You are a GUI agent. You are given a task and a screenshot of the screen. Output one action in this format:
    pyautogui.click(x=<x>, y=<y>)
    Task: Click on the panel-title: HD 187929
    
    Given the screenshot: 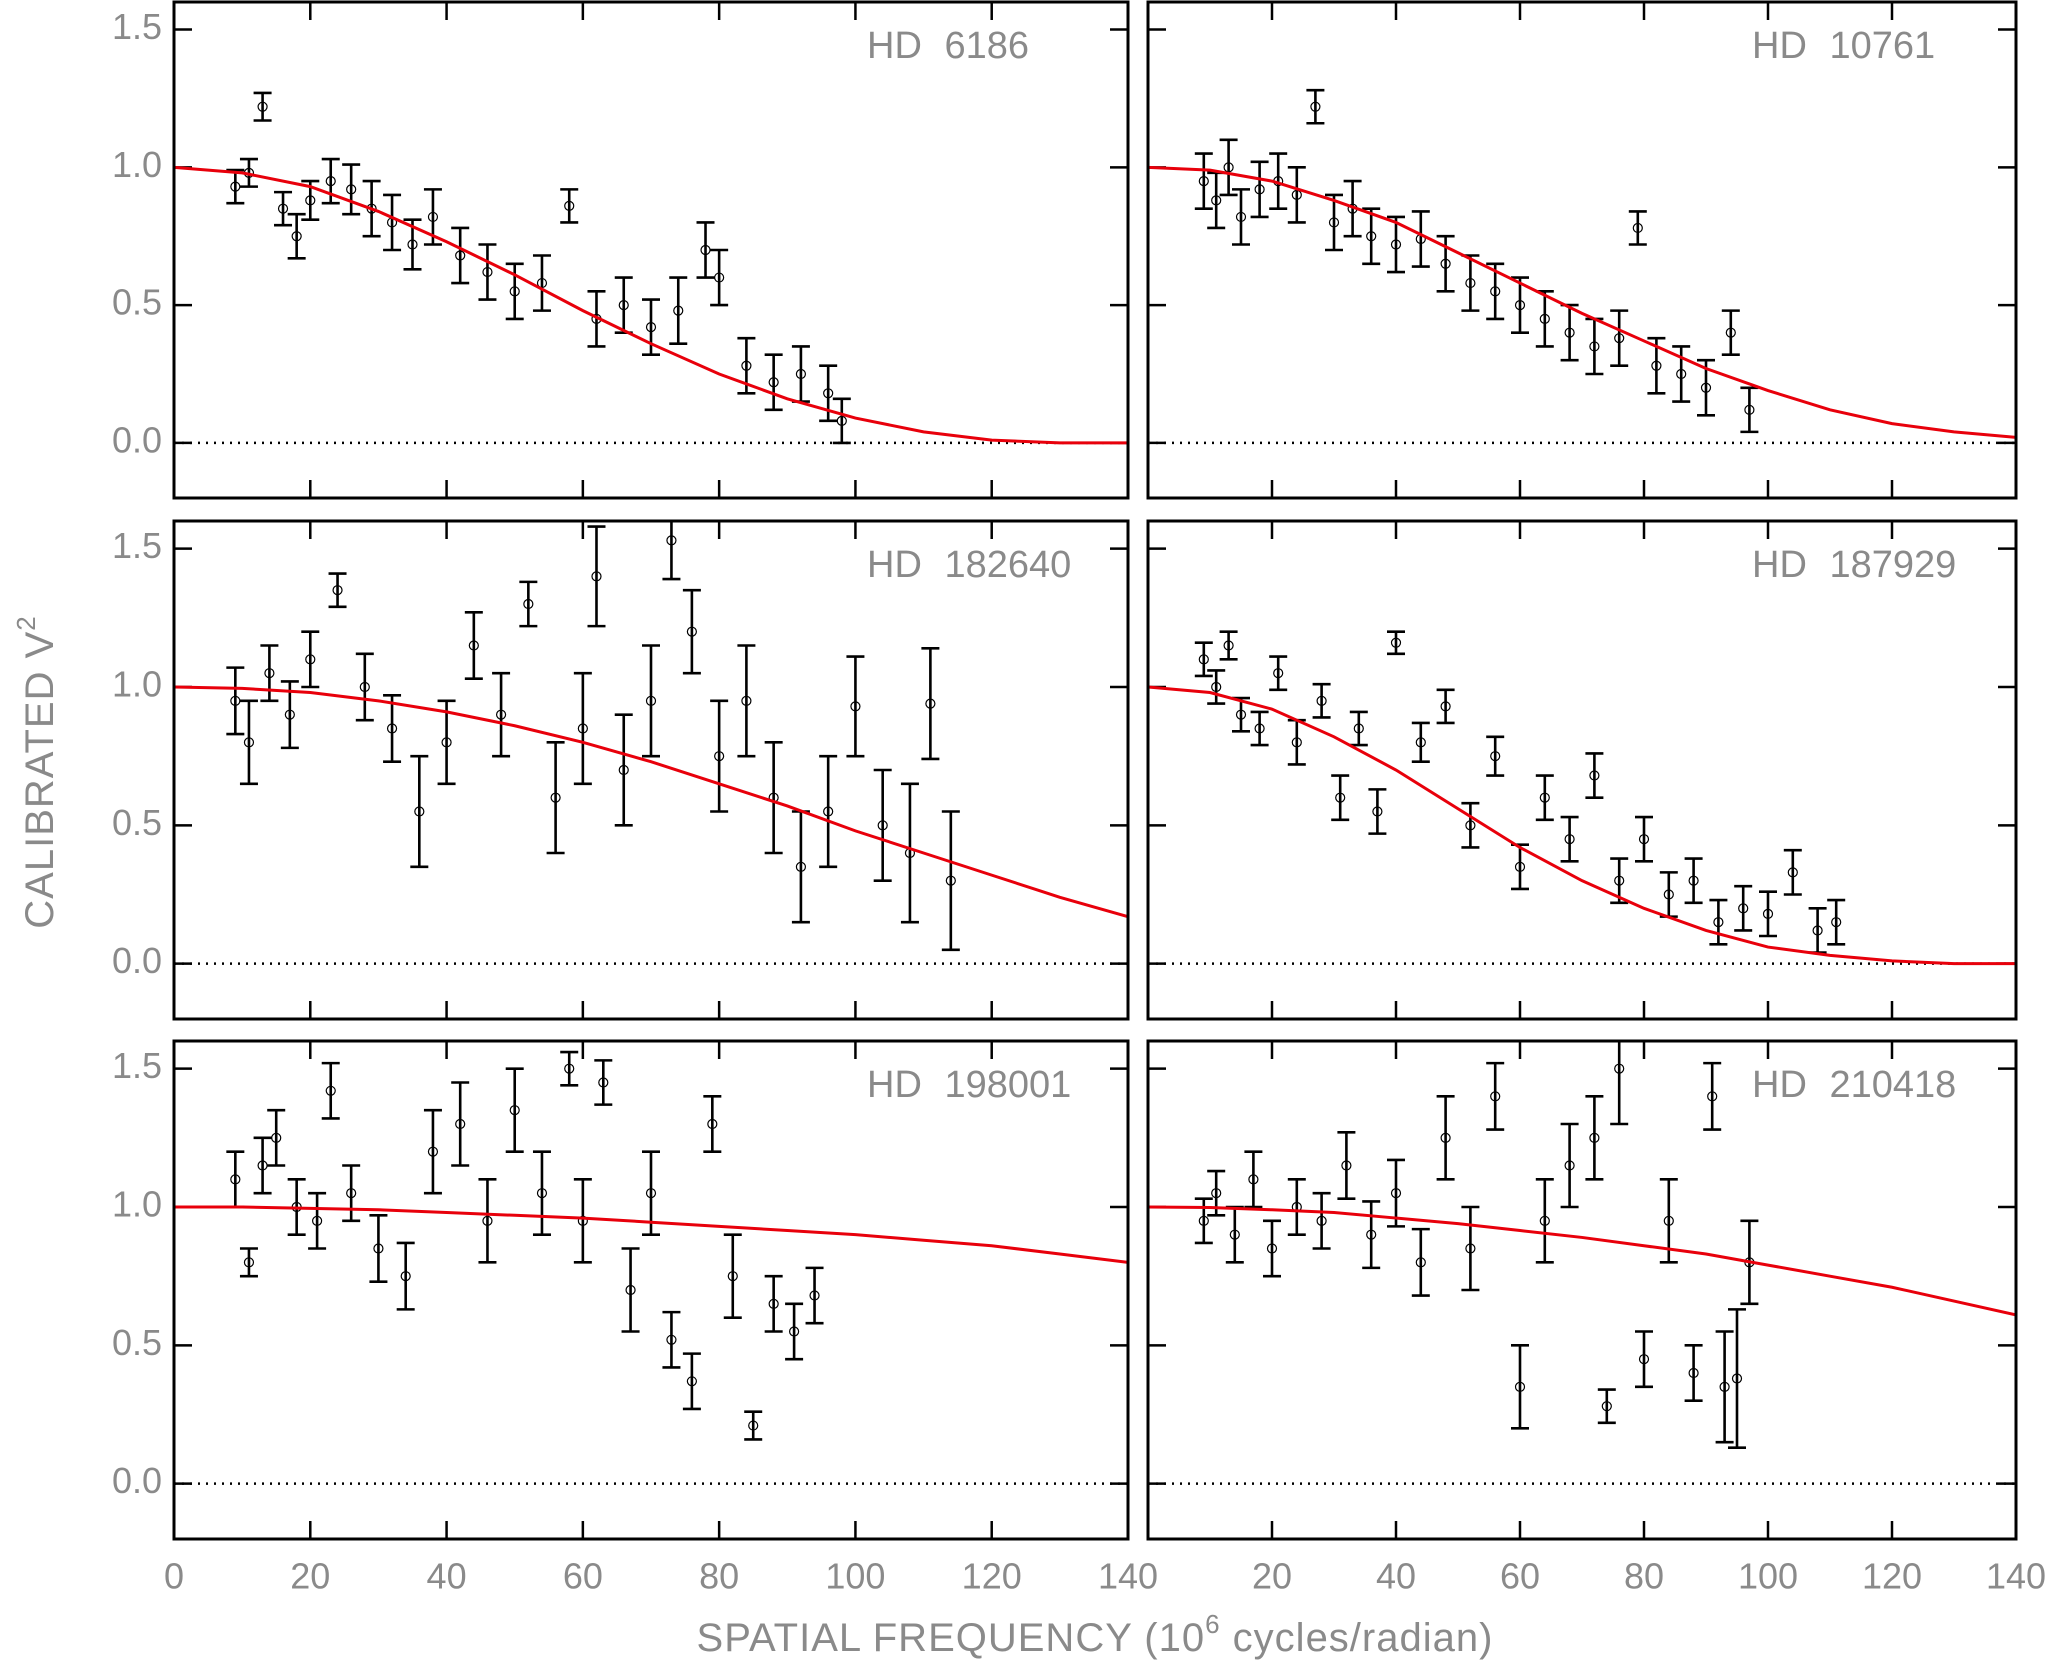 What is the action you would take?
    pyautogui.click(x=1854, y=565)
    